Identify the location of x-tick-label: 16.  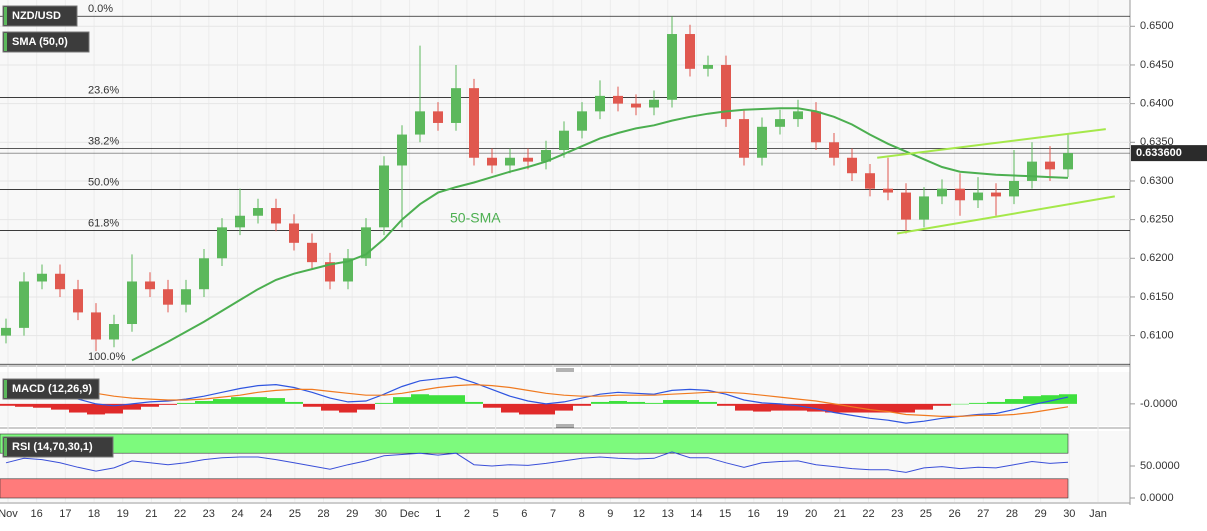
(37, 514).